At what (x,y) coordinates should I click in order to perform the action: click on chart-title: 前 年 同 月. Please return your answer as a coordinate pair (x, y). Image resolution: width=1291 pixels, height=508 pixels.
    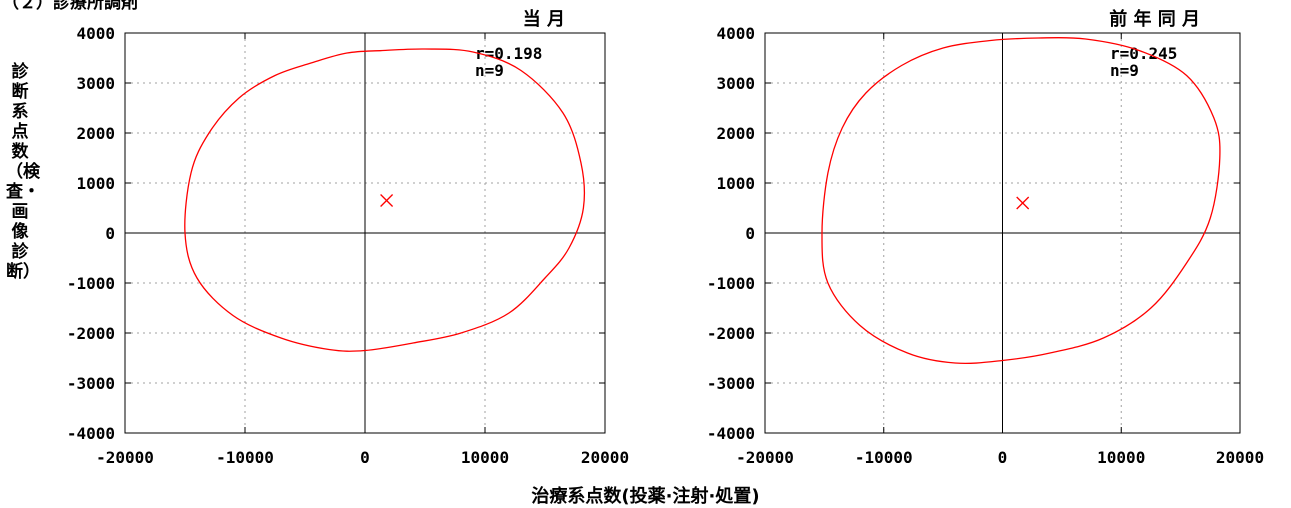
    Looking at the image, I should click on (1154, 19).